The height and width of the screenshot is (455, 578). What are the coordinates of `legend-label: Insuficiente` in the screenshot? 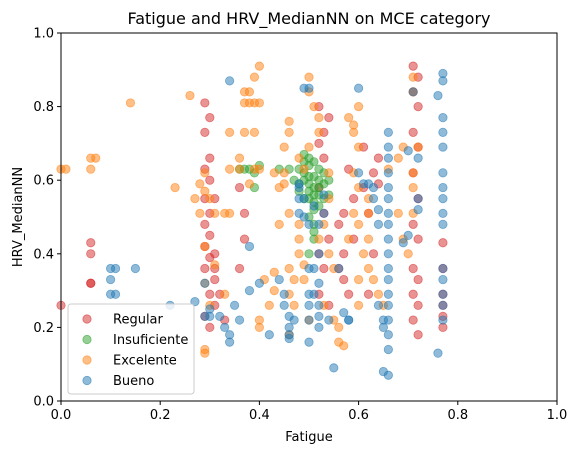 It's located at (150, 340).